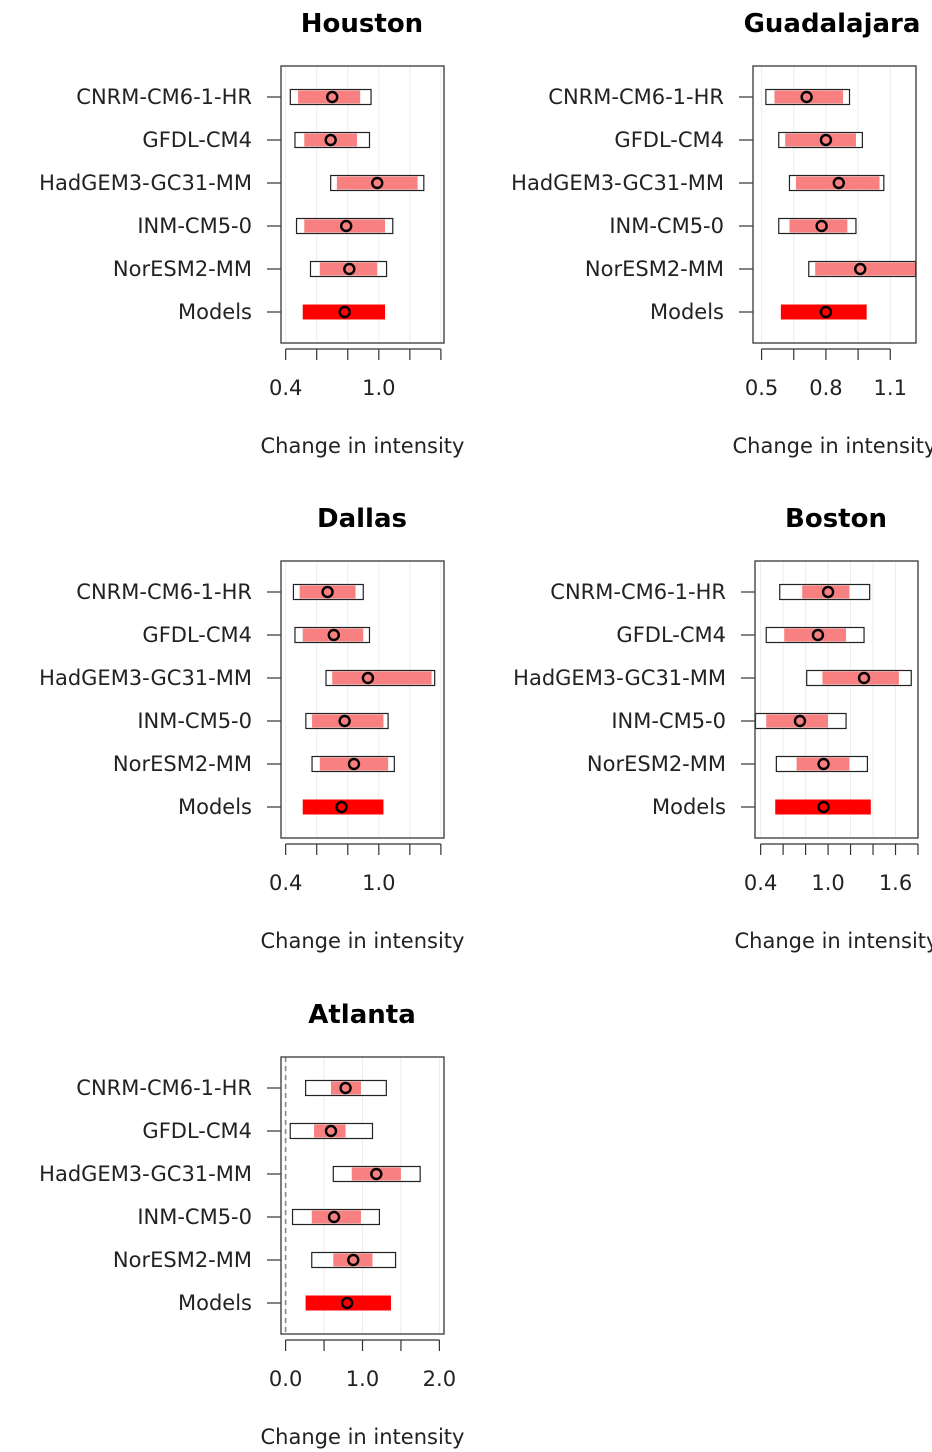 The height and width of the screenshot is (1452, 932). What do you see at coordinates (825, 388) in the screenshot?
I see `x-tick-label: 0.8` at bounding box center [825, 388].